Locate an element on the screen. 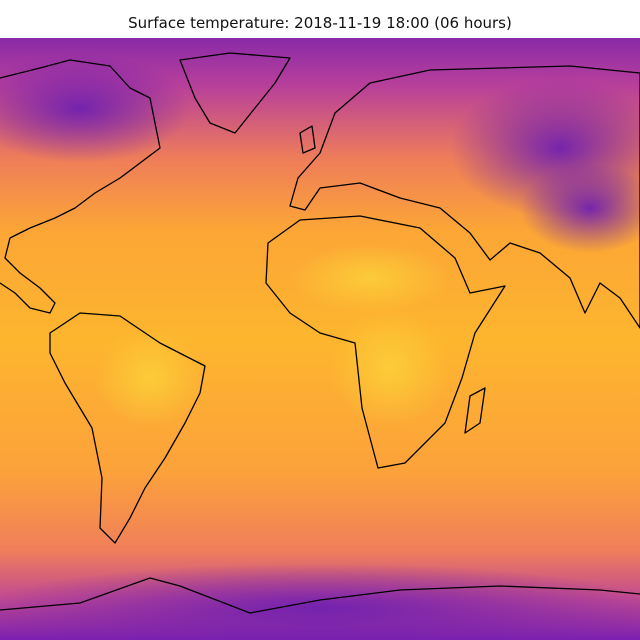 The width and height of the screenshot is (640, 640). coast-africa is located at coordinates (385, 342).